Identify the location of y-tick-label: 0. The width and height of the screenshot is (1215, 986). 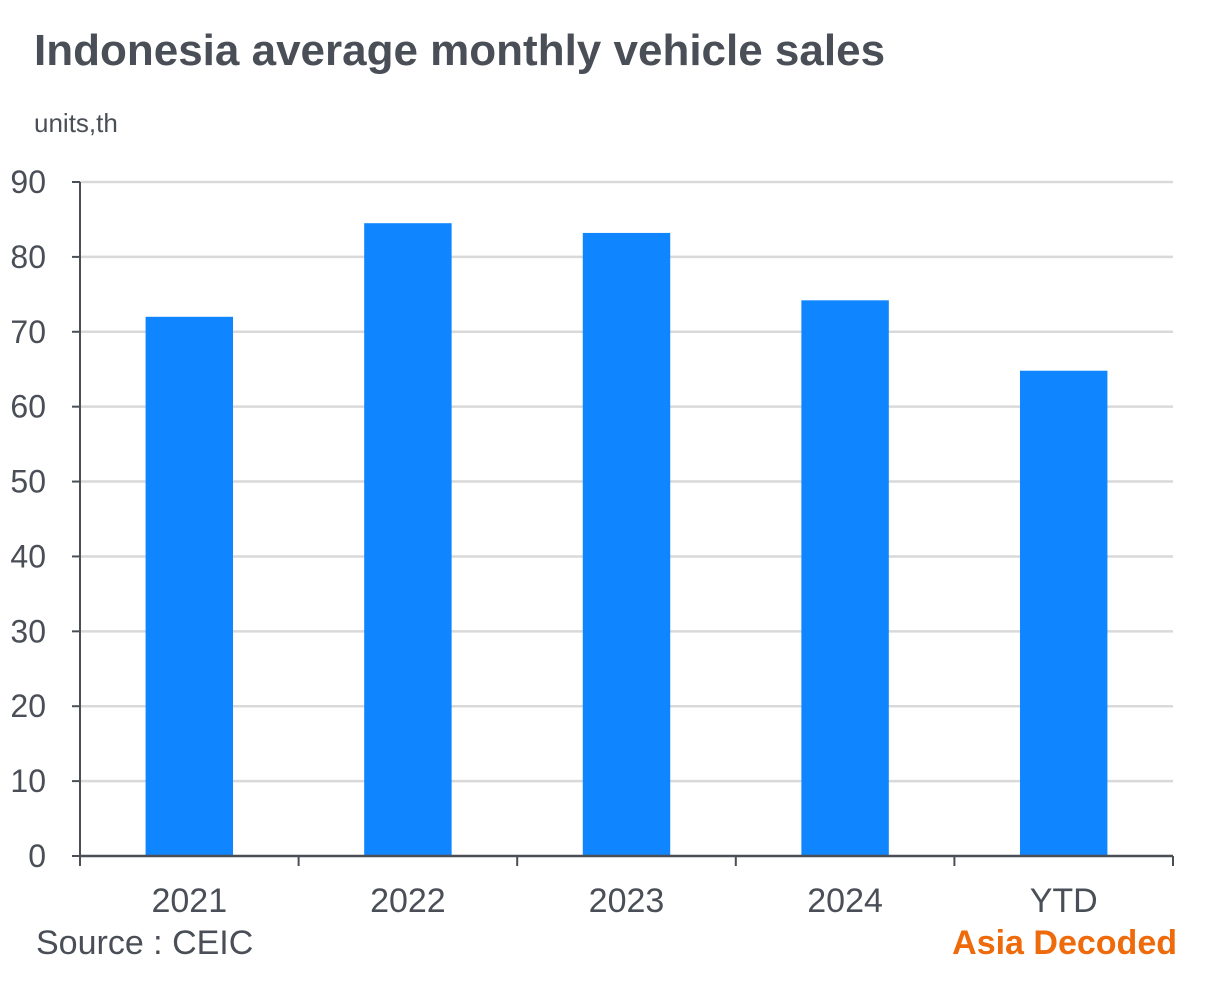
(37, 856).